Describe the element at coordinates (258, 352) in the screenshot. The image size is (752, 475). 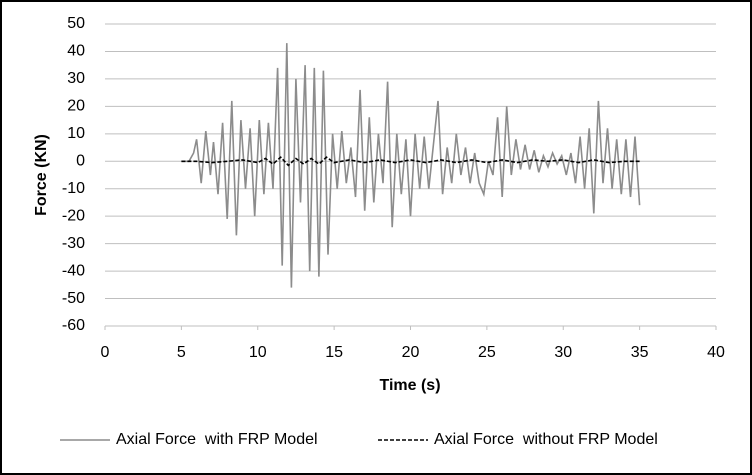
I see `x-tick-label: 10` at that location.